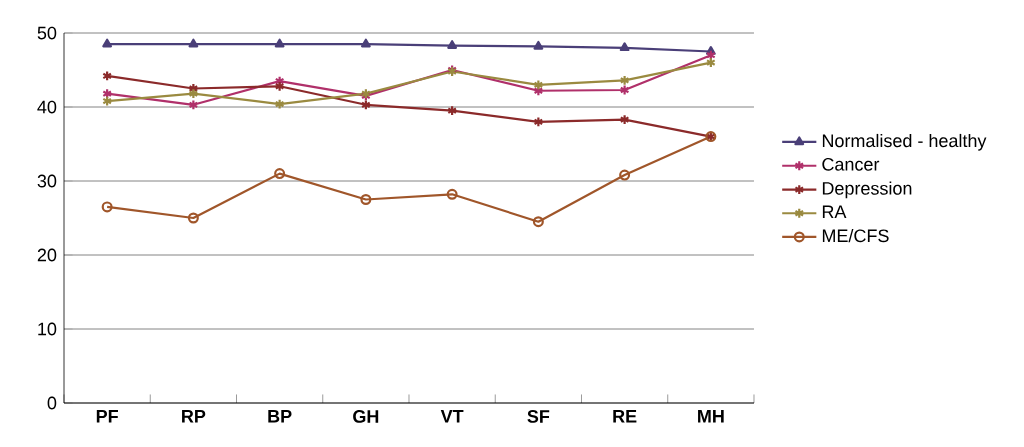  I want to click on legend-label: RA, so click(834, 211).